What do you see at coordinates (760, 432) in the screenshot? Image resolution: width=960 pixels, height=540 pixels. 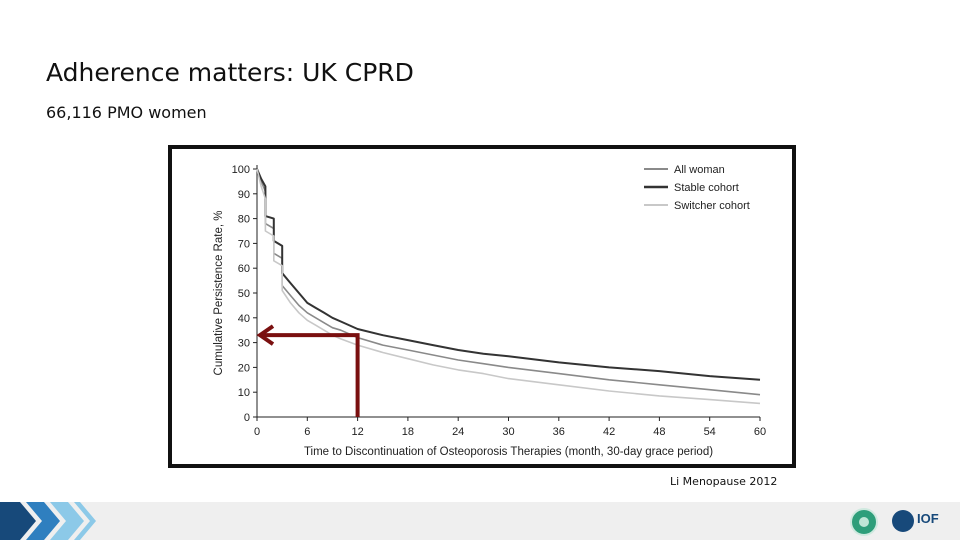 I see `x-tick-label: 60` at bounding box center [760, 432].